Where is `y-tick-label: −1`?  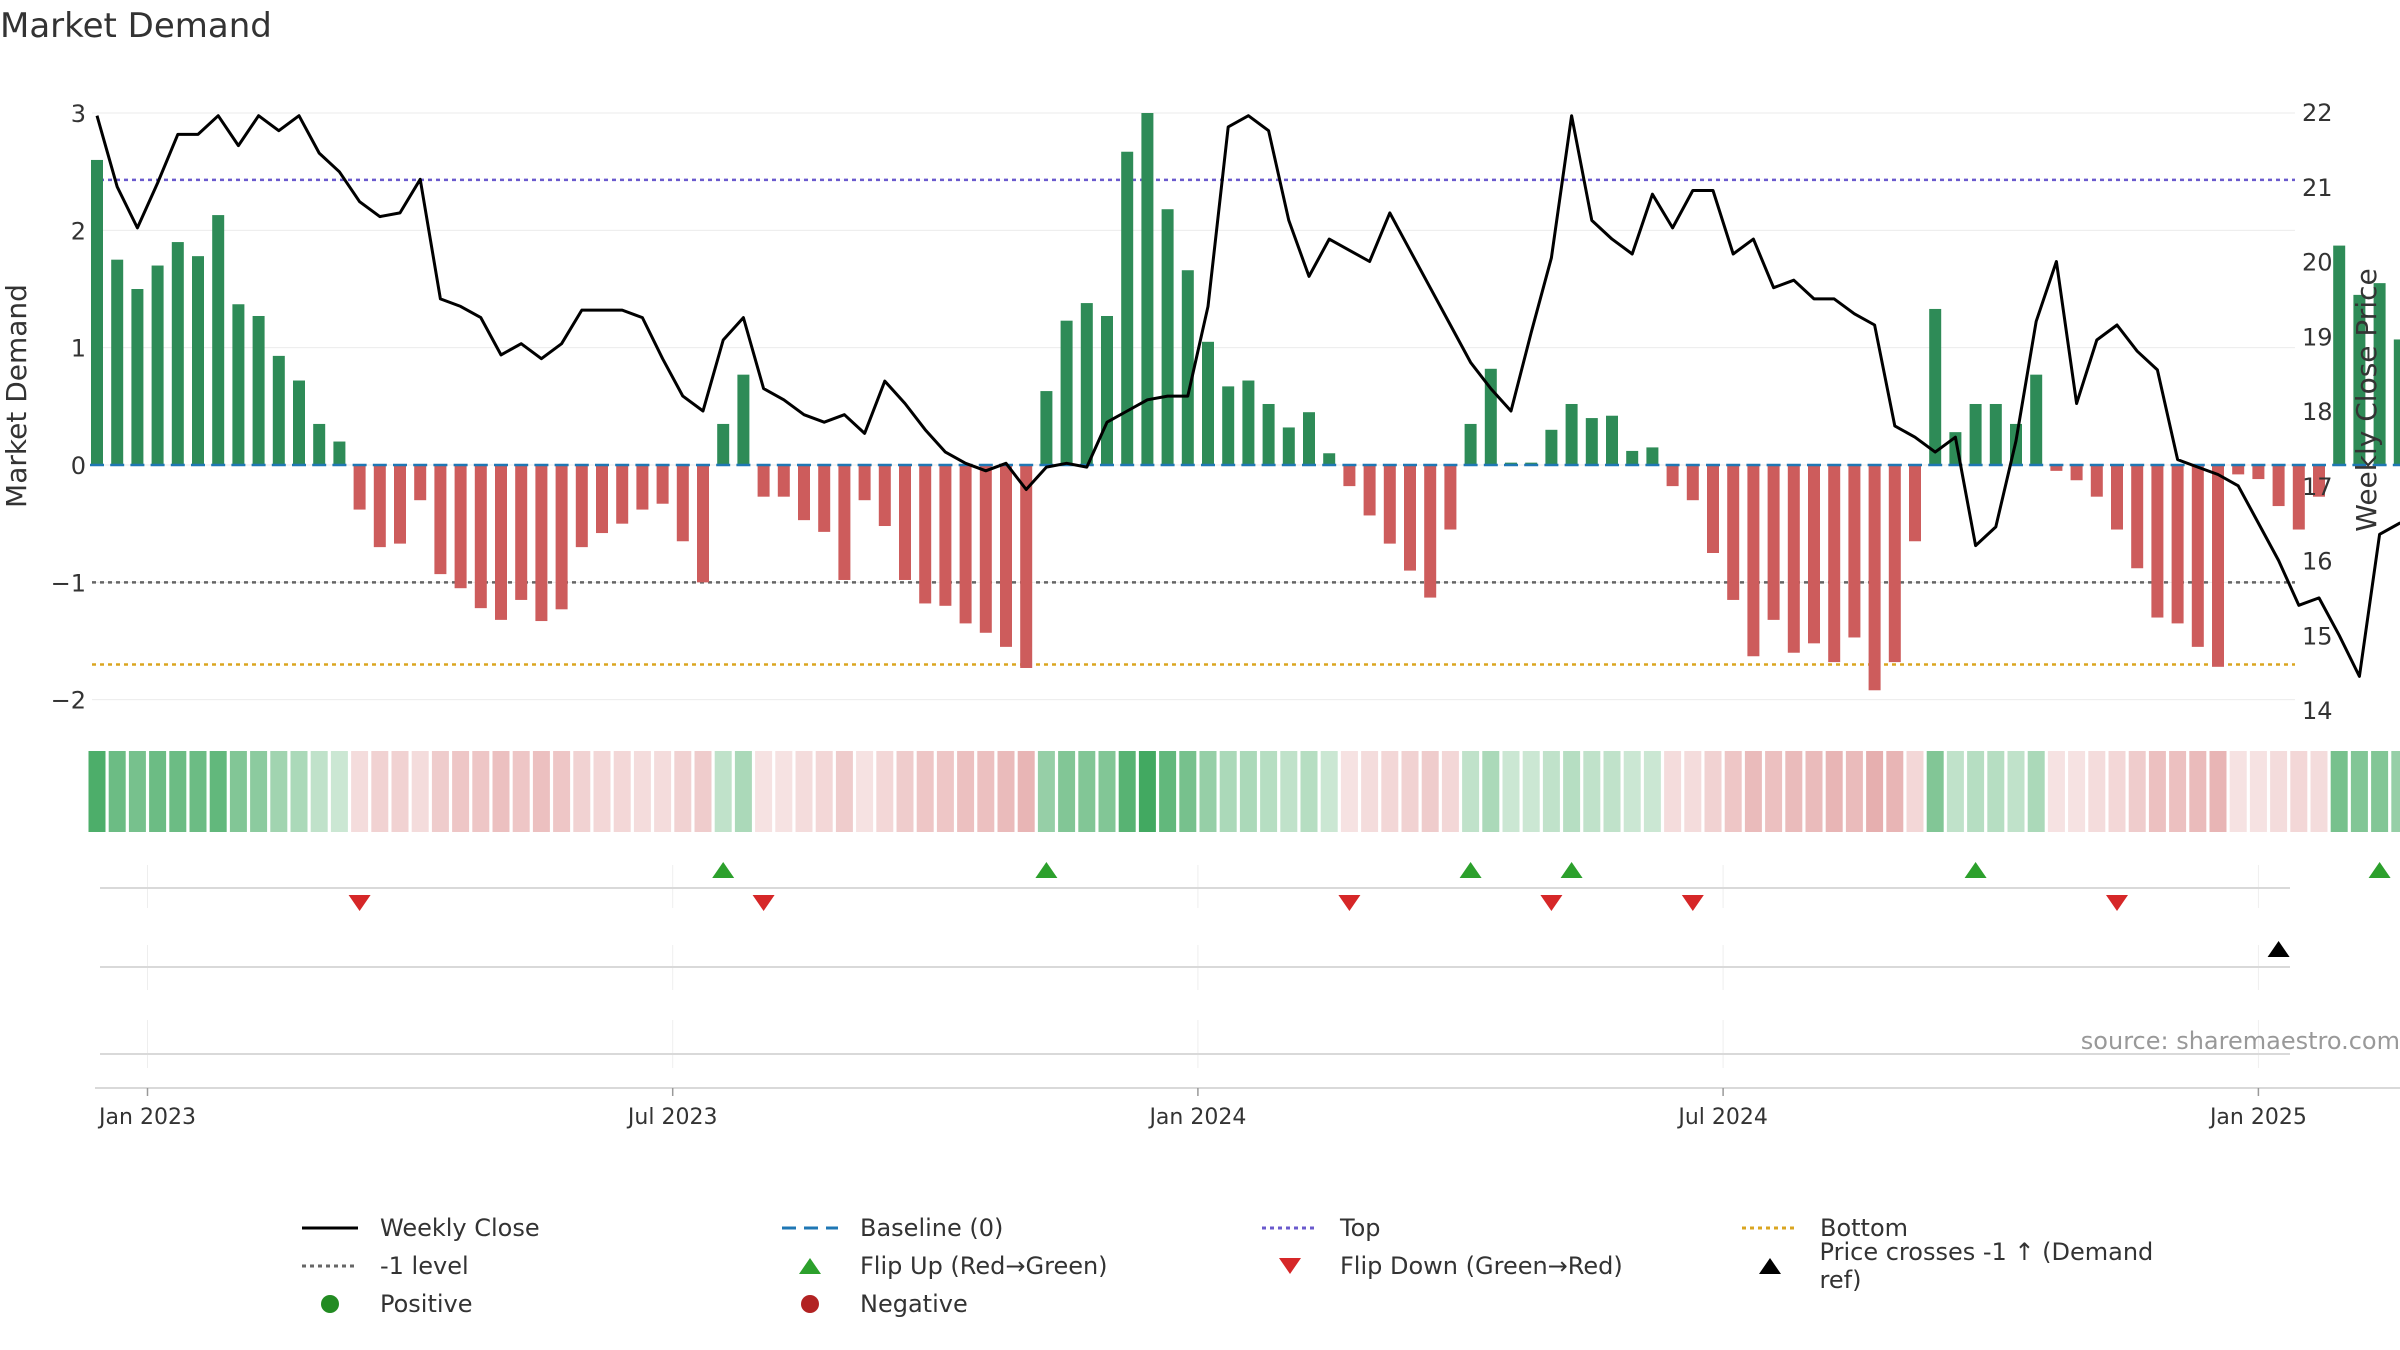 y-tick-label: −1 is located at coordinates (68, 583).